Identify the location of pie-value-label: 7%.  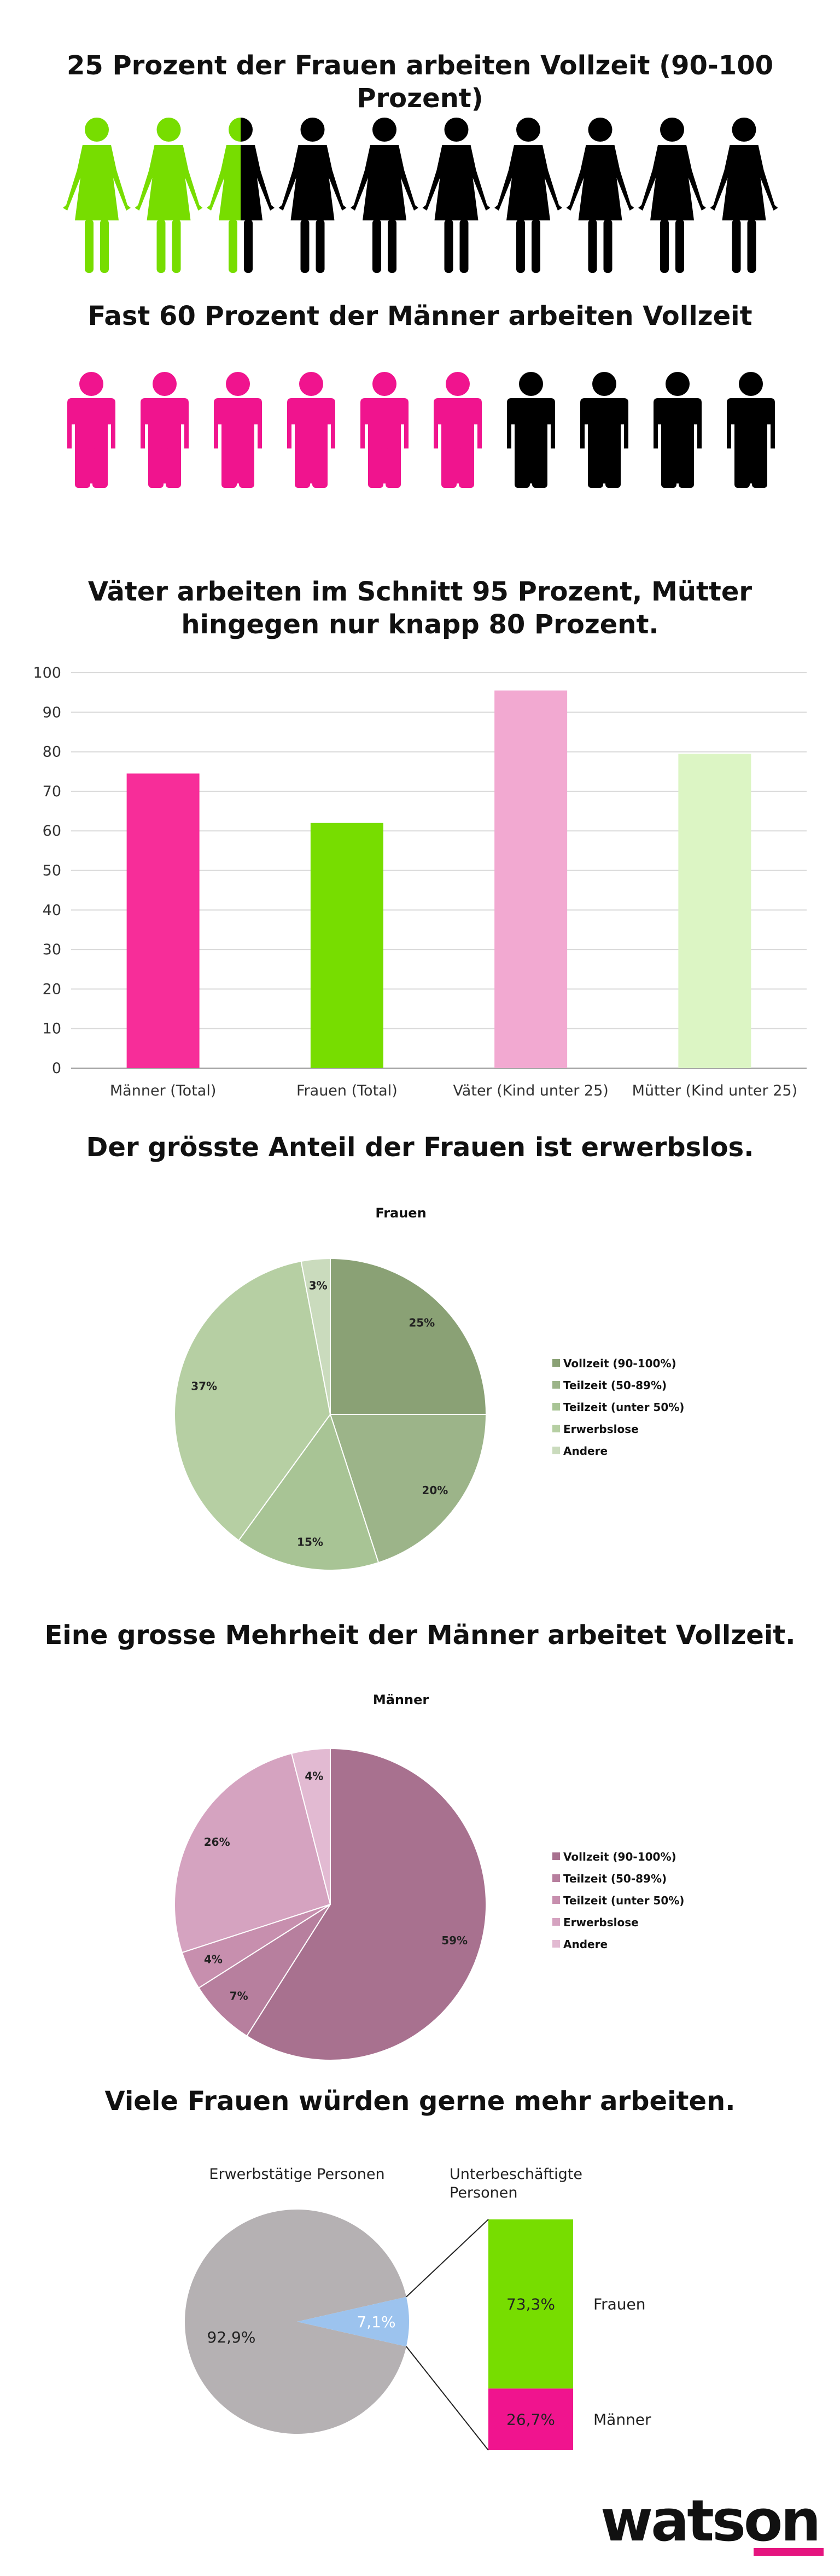
(239, 1995).